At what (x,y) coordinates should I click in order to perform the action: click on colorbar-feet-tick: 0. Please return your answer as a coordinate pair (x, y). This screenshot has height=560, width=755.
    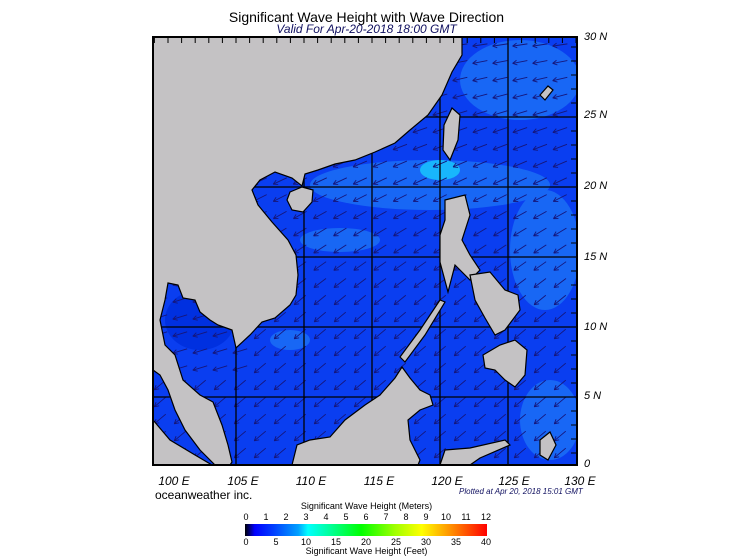
    Looking at the image, I should click on (246, 542).